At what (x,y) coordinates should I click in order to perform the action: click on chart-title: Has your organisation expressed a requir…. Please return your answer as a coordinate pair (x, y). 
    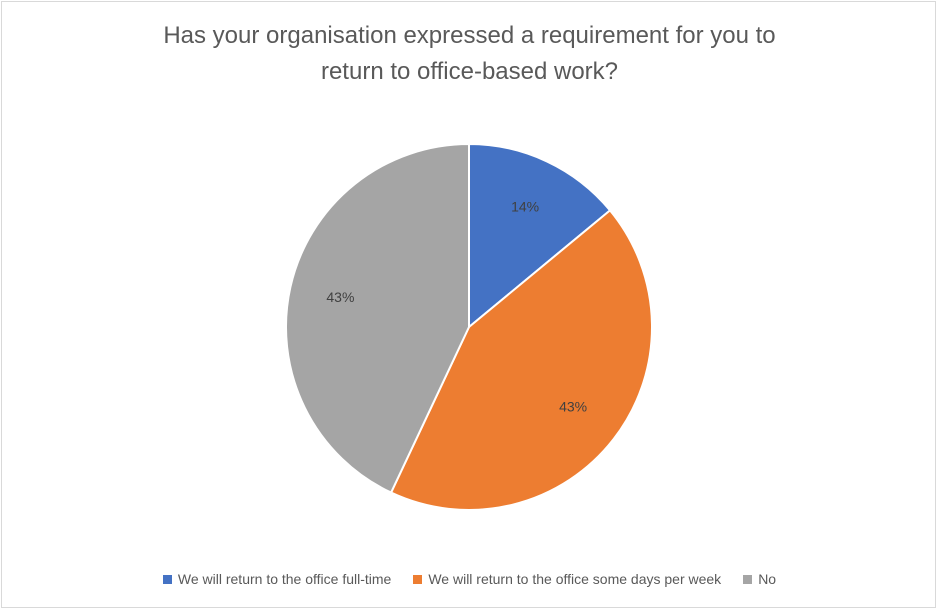
    Looking at the image, I should click on (469, 54).